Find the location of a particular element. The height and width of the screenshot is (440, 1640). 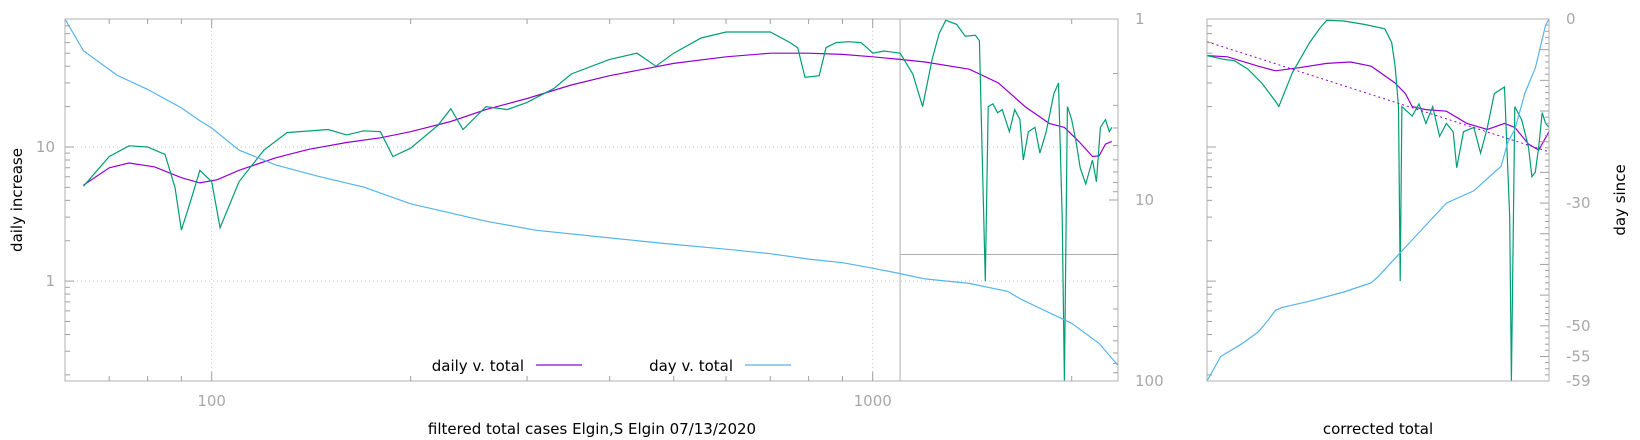

main-y-tick-label: 1 is located at coordinates (50, 281).